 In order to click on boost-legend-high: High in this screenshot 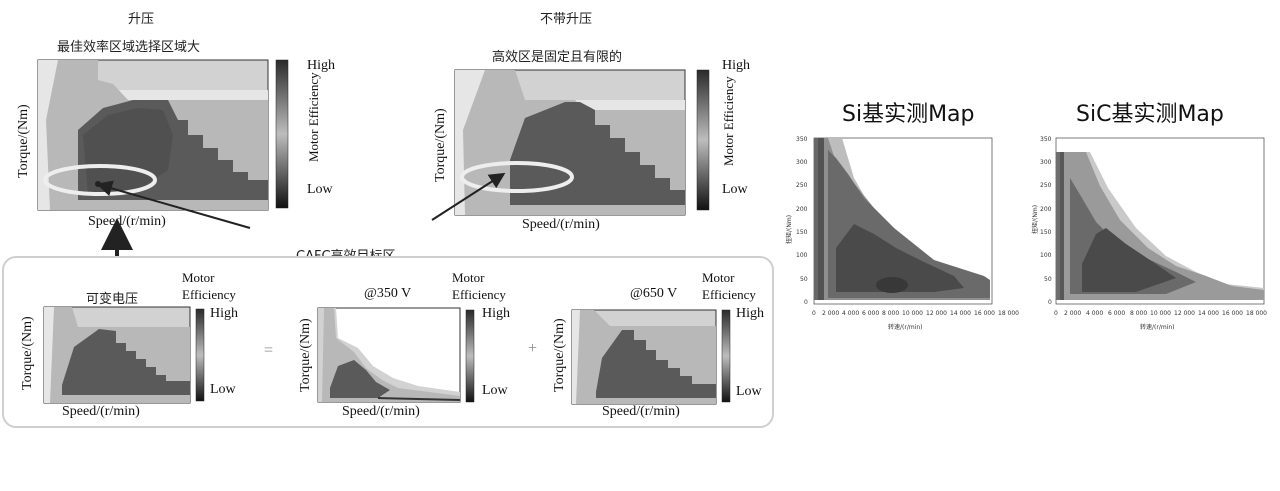, I will do `click(321, 65)`.